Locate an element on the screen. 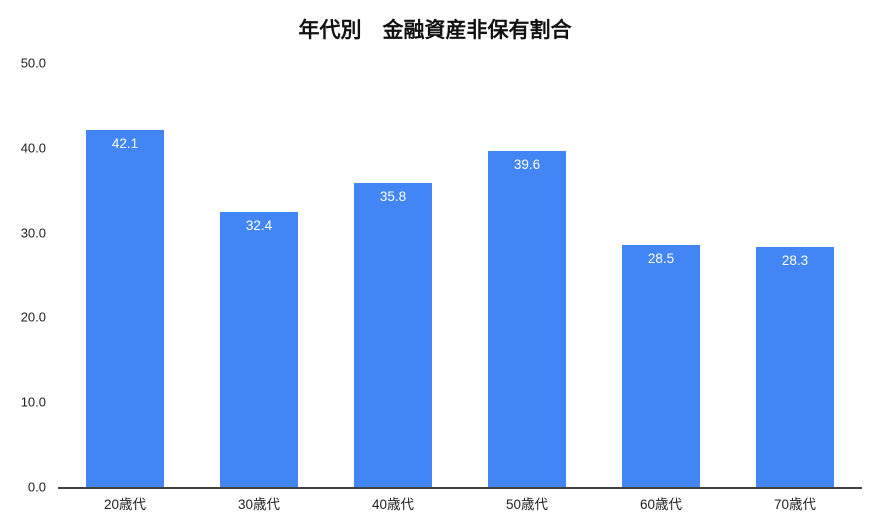  bar-value-label: 35.8 is located at coordinates (393, 197).